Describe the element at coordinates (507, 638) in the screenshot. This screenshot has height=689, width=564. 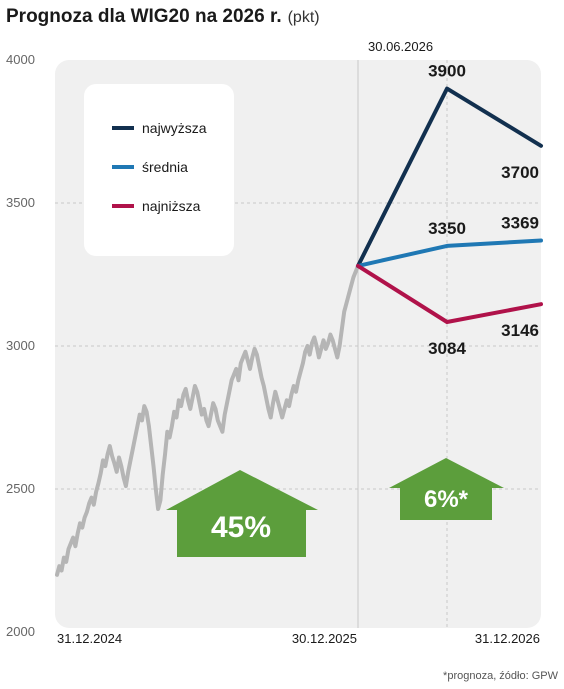
I see `x-label-31-12-2026: 31.12.2026` at that location.